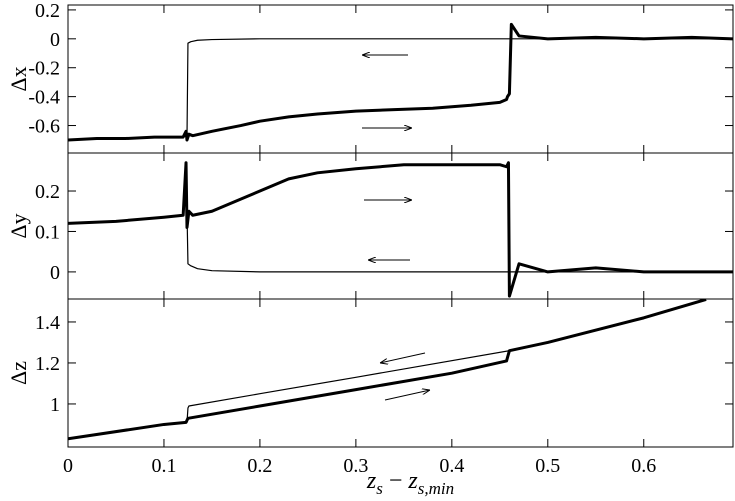  I want to click on y-tick-label: -0.2, so click(44, 69).